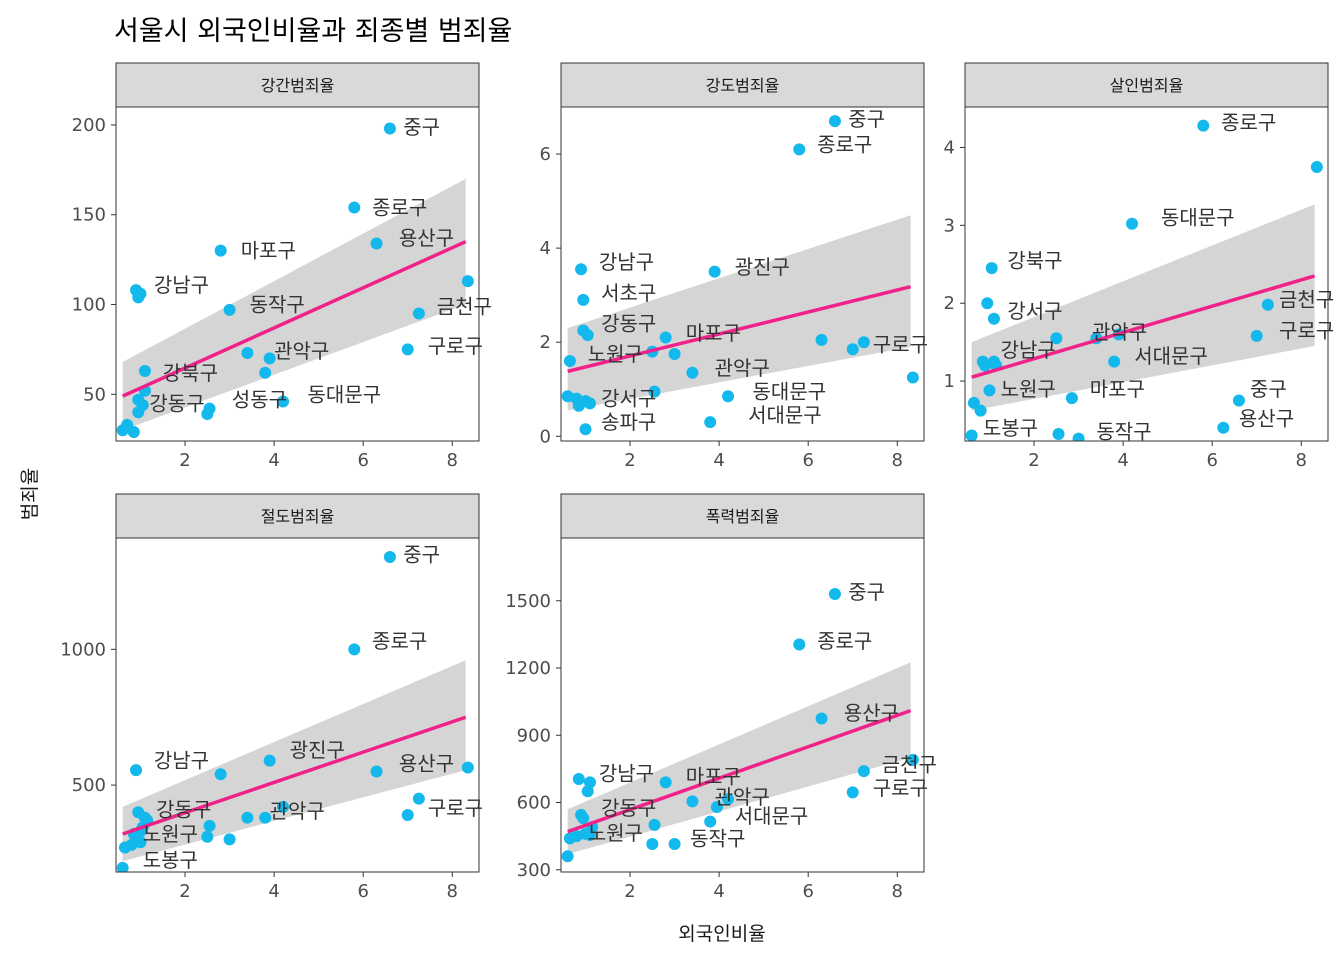 This screenshot has height=960, width=1344. What do you see at coordinates (628, 422) in the screenshot?
I see `point-label: 송파구` at bounding box center [628, 422].